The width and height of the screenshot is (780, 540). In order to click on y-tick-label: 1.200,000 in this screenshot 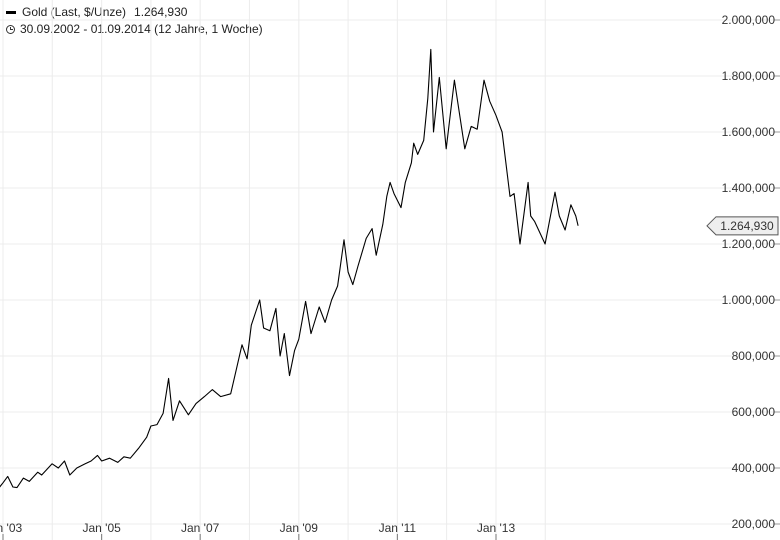, I will do `click(749, 244)`.